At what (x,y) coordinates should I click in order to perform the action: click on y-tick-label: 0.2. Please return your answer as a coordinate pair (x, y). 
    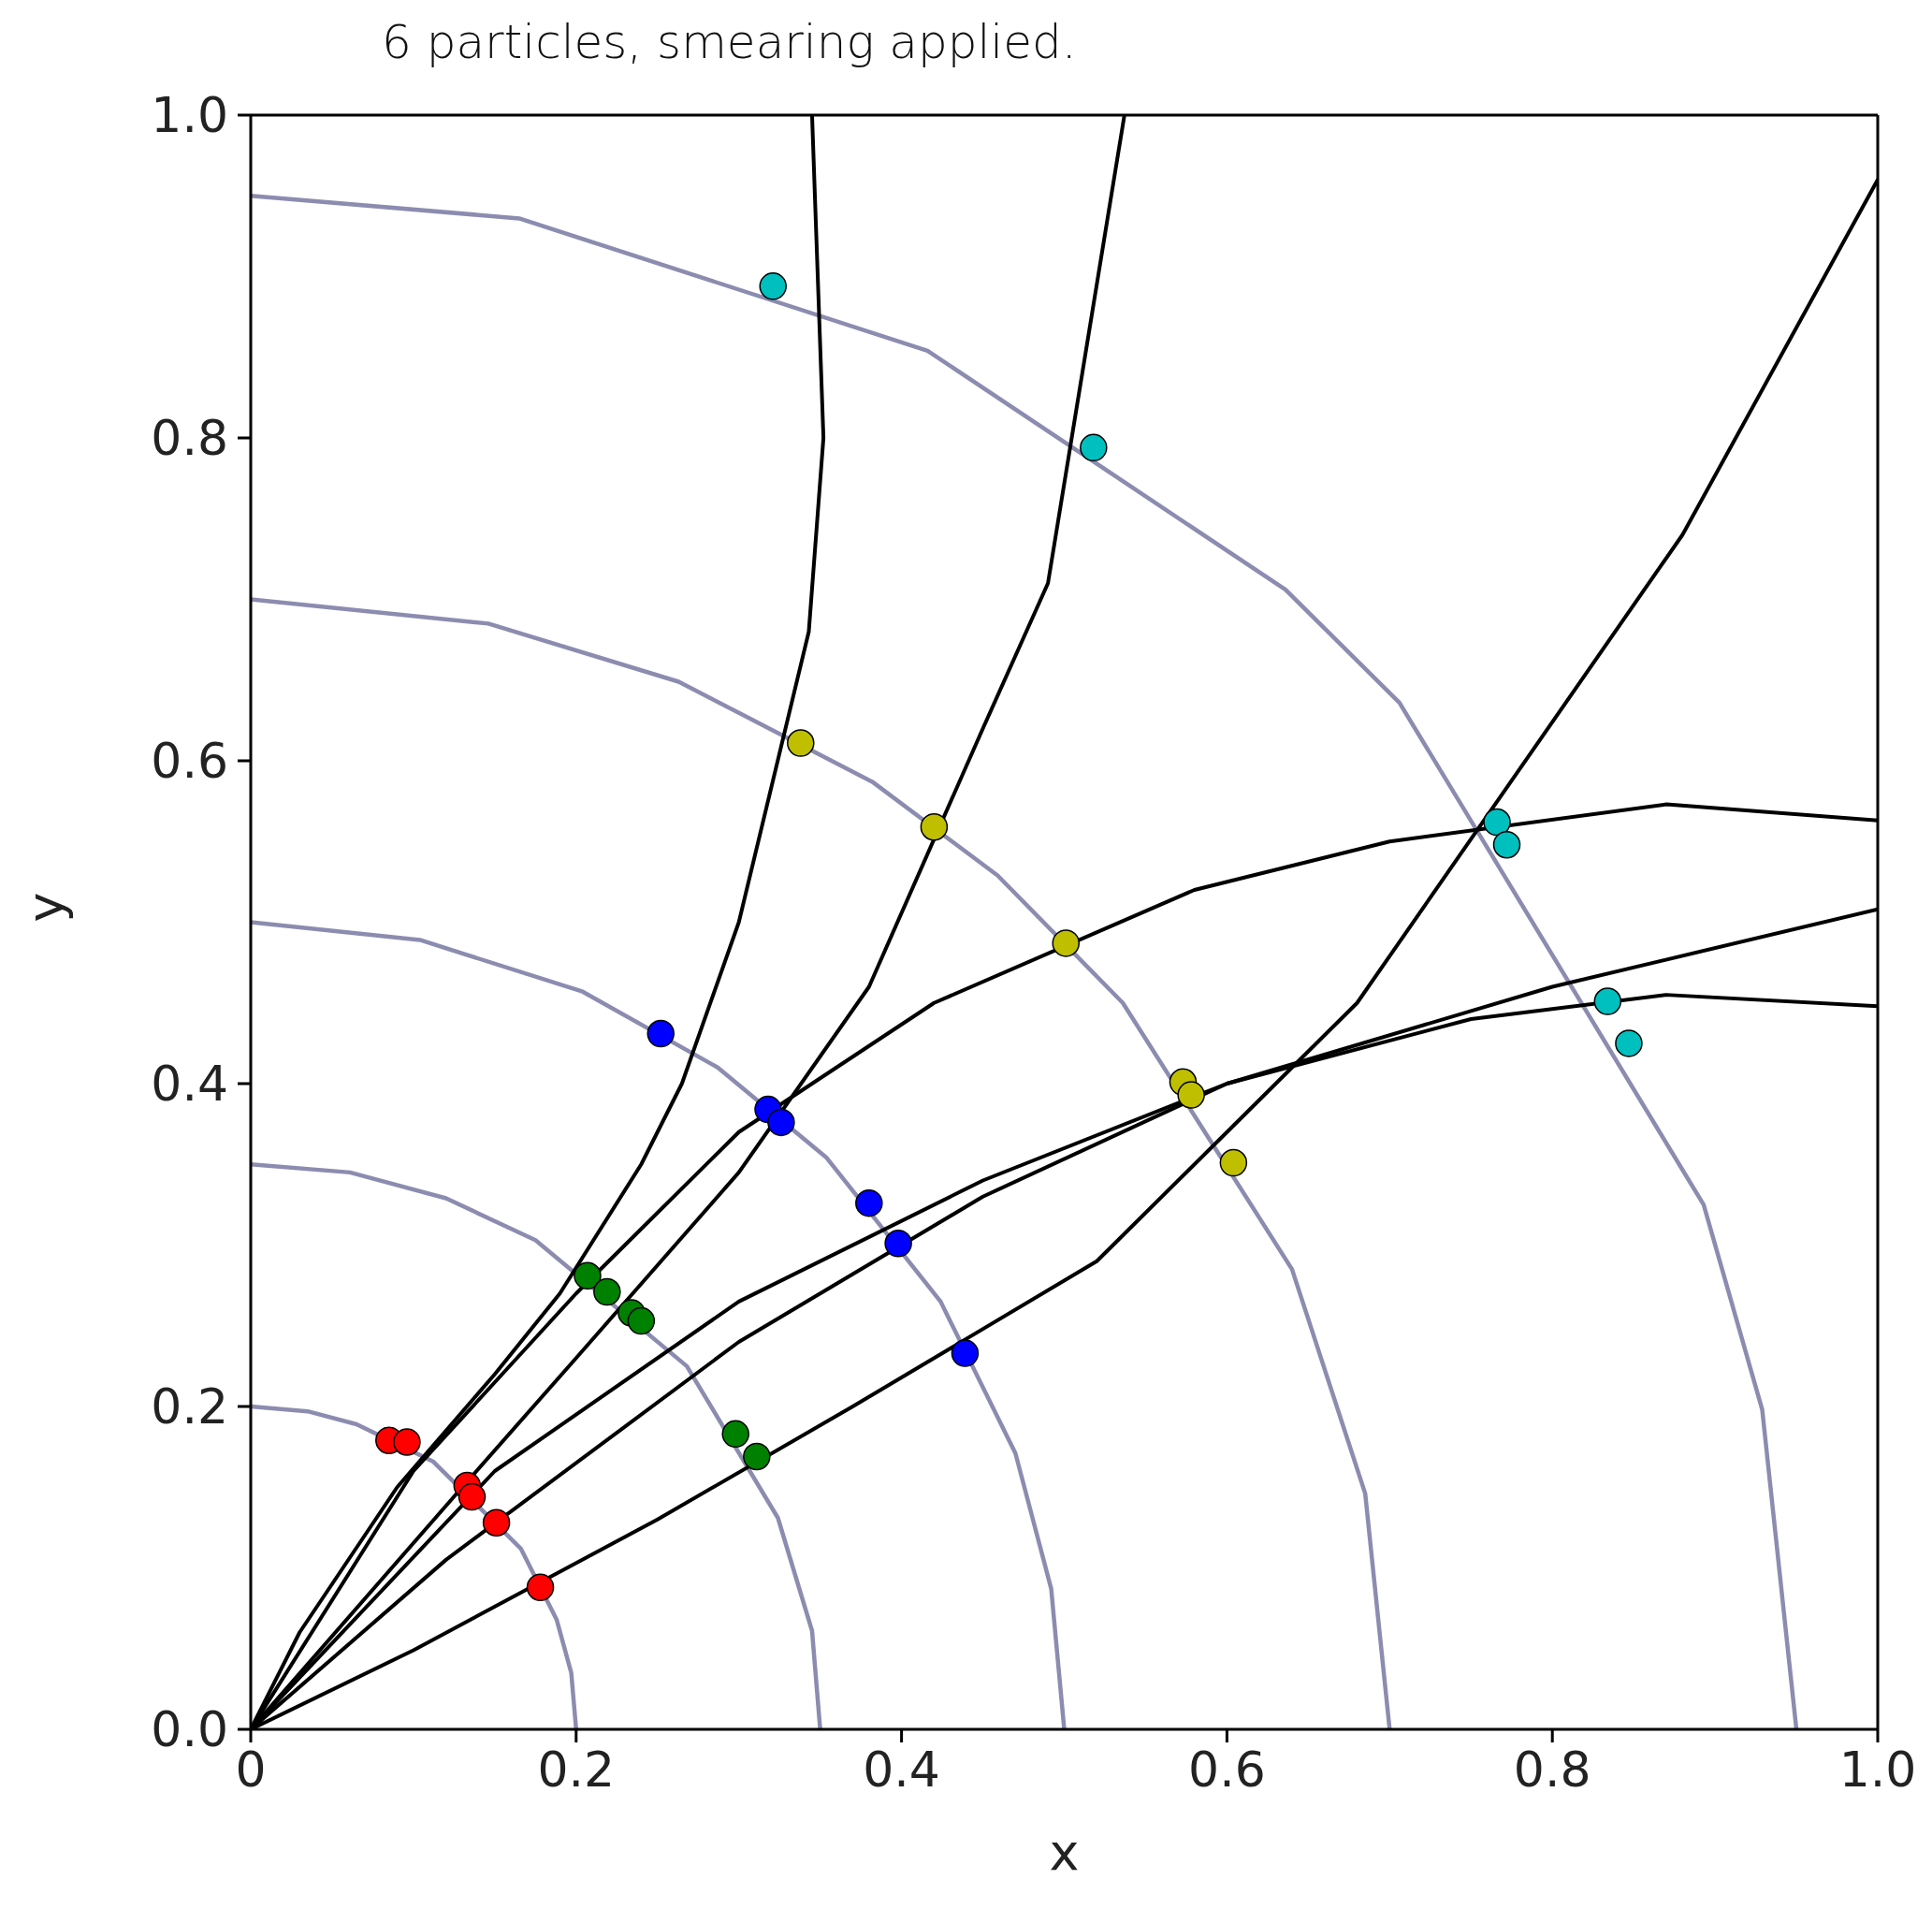
    Looking at the image, I should click on (189, 1406).